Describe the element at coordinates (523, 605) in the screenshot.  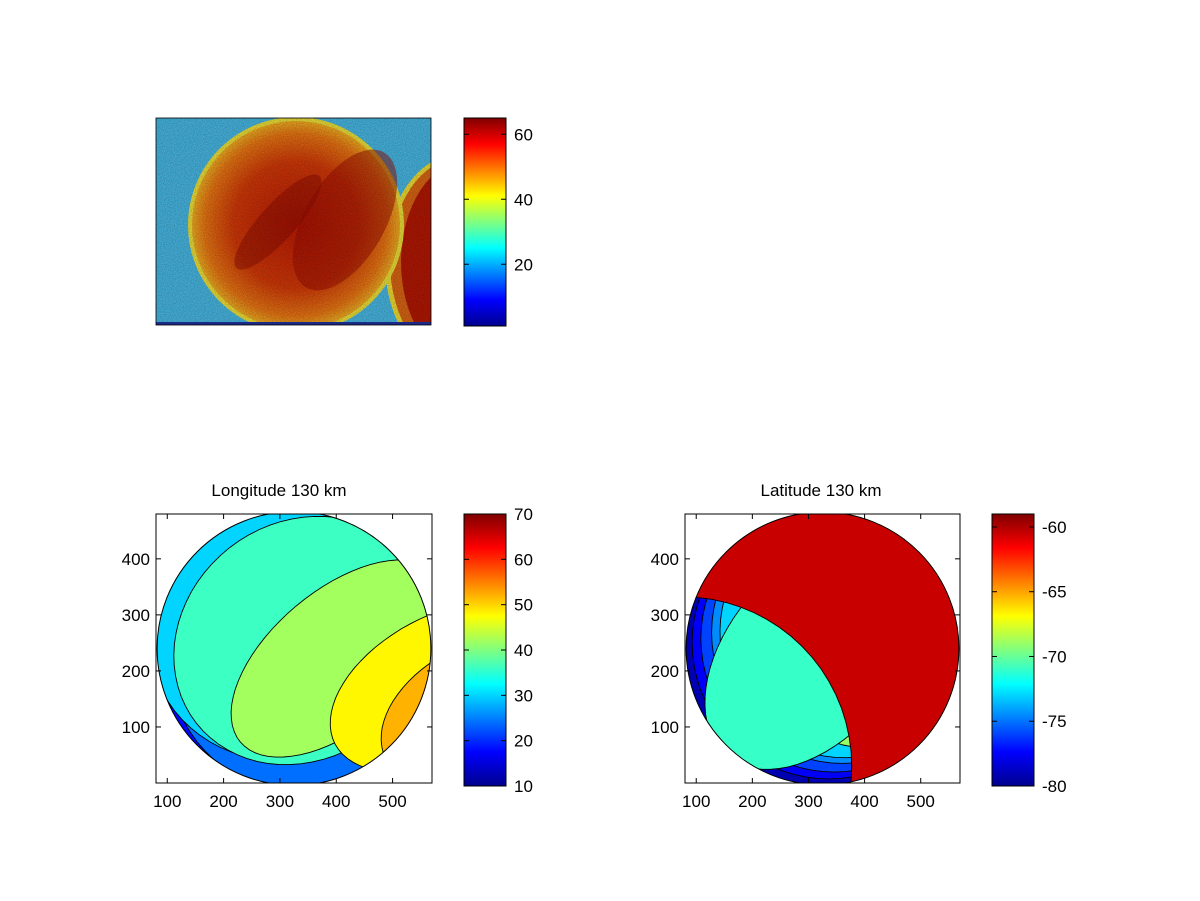
I see `colorbar-longitude-tick-label: 50` at that location.